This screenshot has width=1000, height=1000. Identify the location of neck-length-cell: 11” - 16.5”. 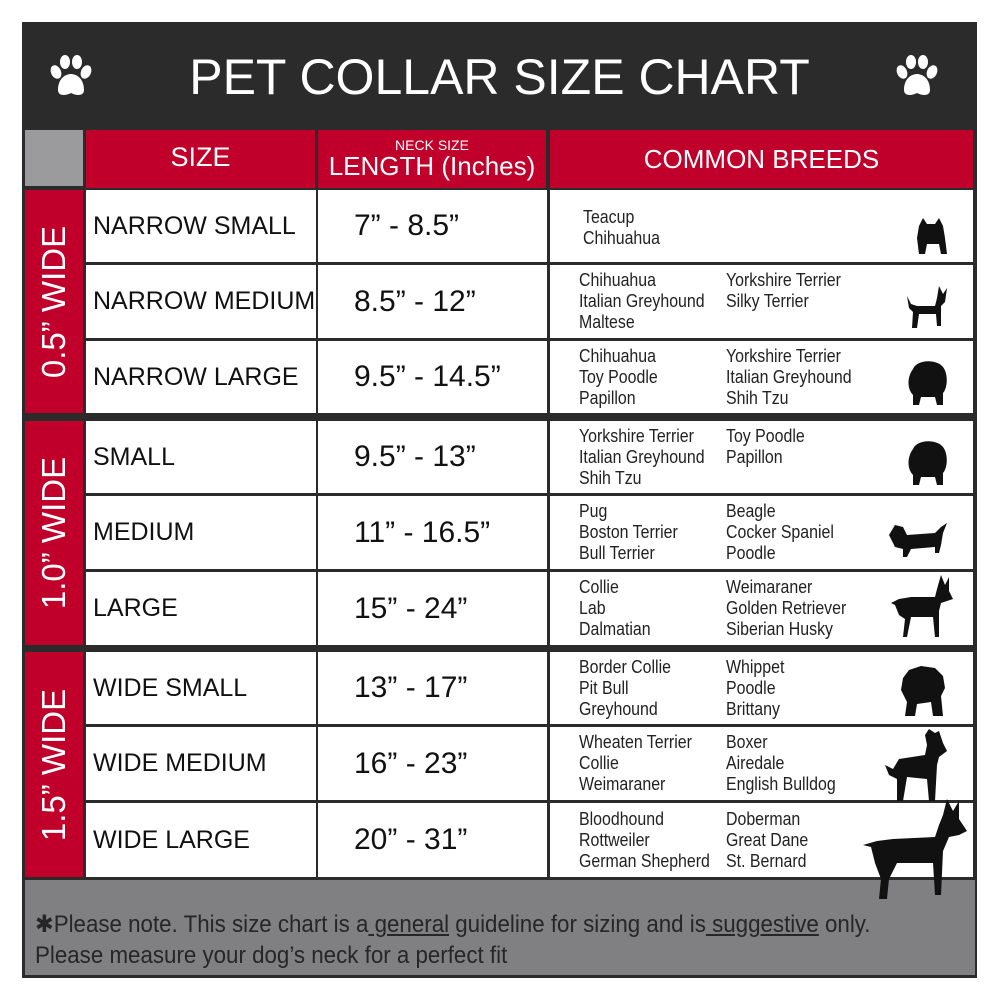
(432, 532).